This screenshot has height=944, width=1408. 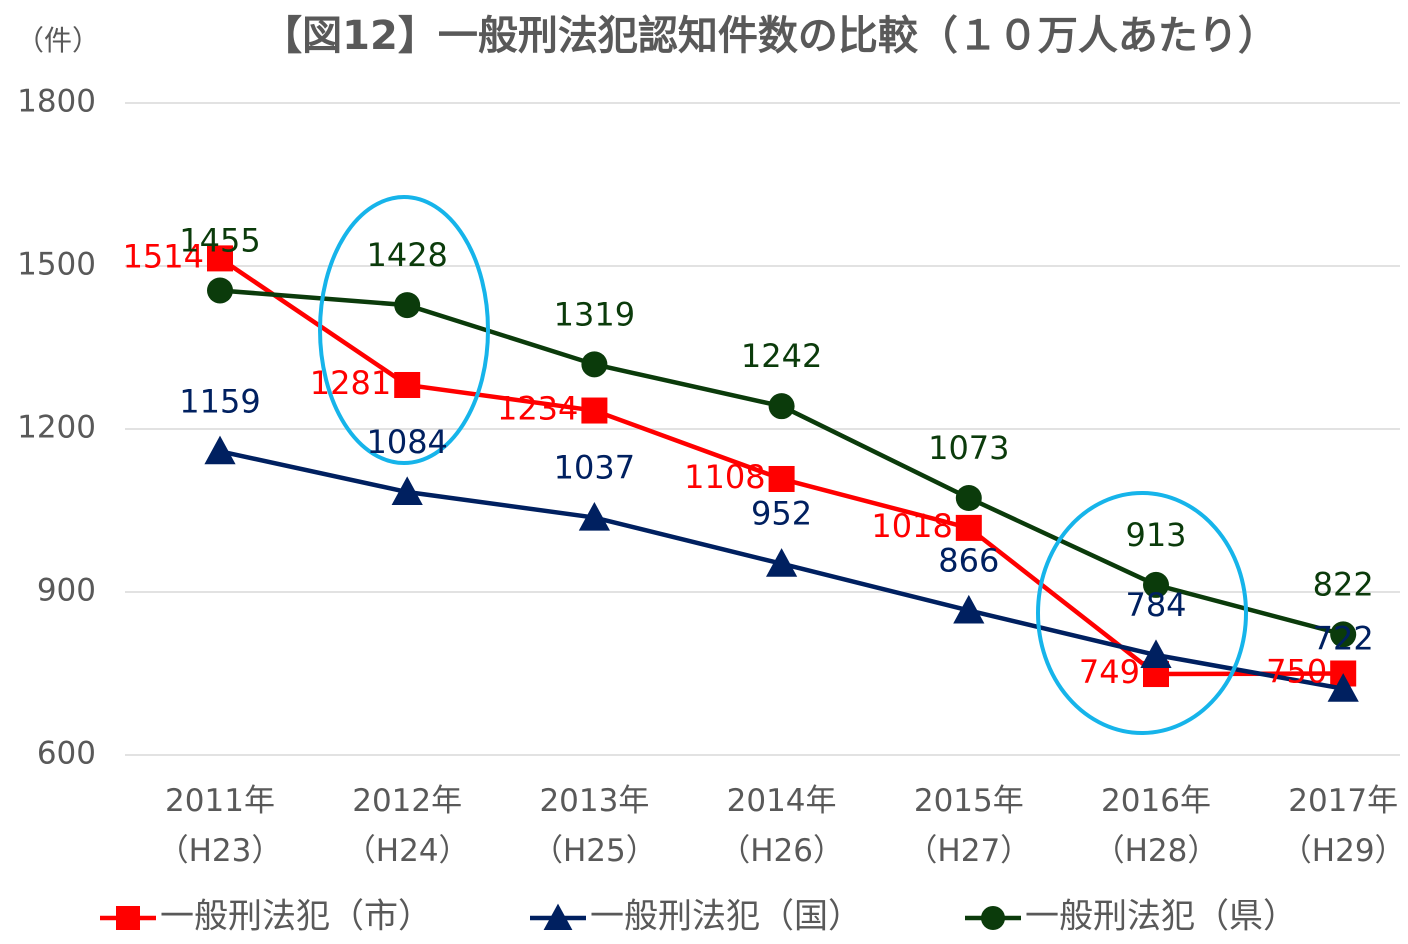 I want to click on legend: 一般刑法犯（市） 一般刑法犯（国） 一般刑法犯（県）, so click(x=698, y=917).